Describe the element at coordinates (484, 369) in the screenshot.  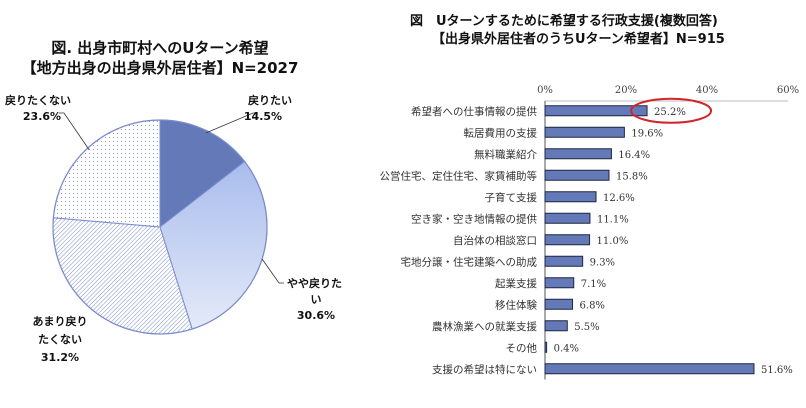
I see `category-label-12: 支援の希望は特にない` at that location.